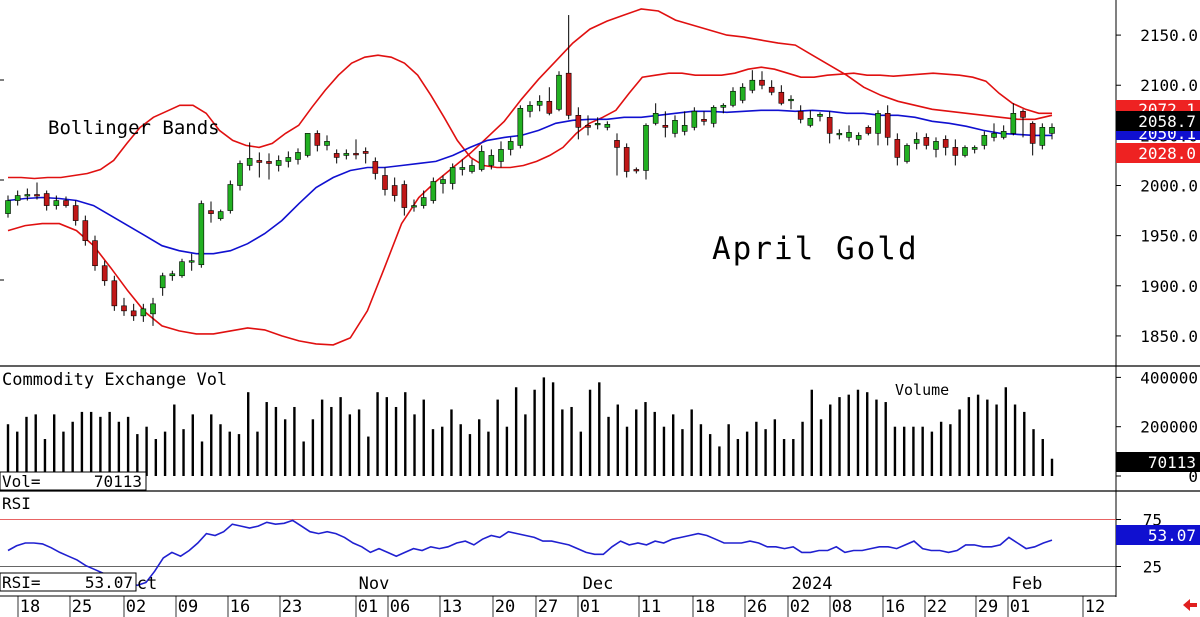 The image size is (1200, 617). What do you see at coordinates (1172, 535) in the screenshot?
I see `rsi-current-flag-value: 53.07` at bounding box center [1172, 535].